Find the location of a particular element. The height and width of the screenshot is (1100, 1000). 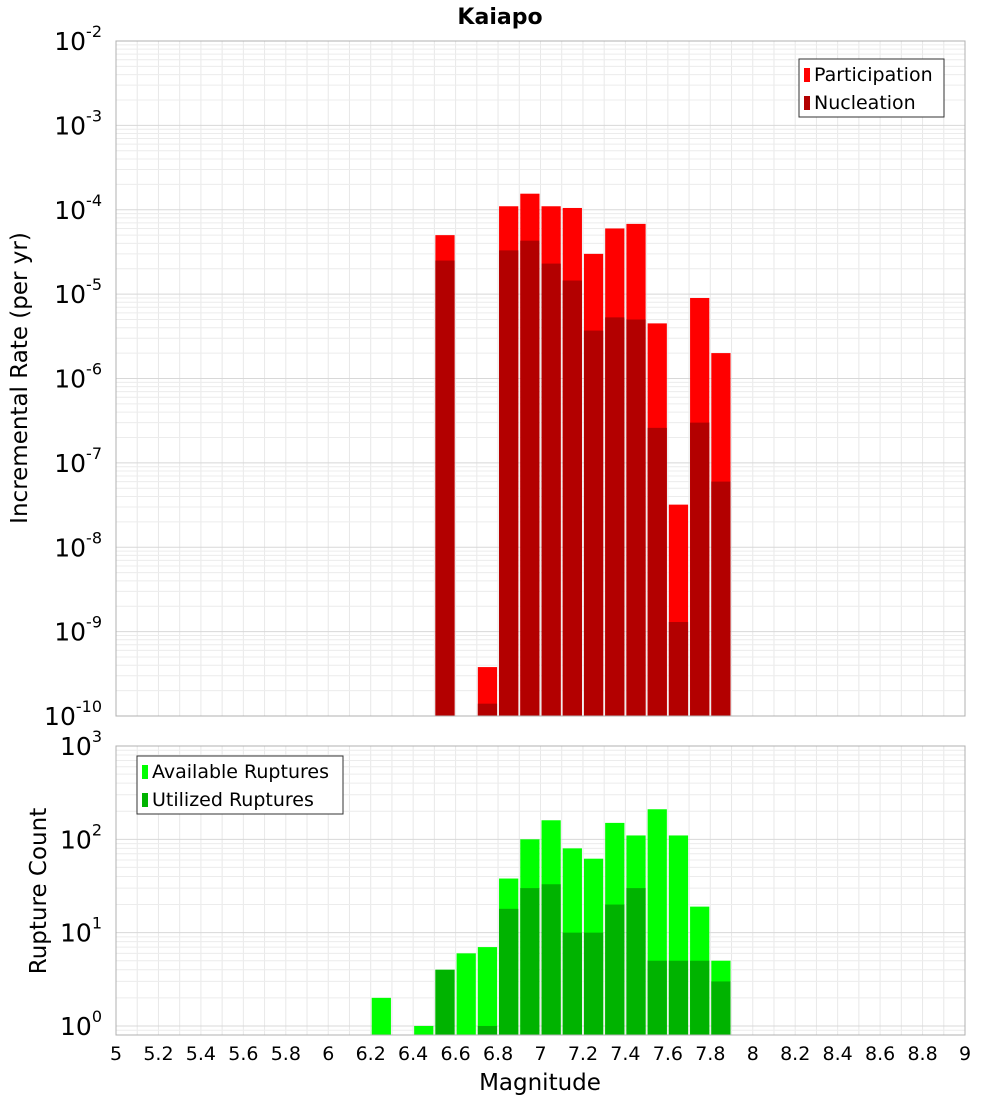

x-tick-label: 8.6 is located at coordinates (880, 1054).